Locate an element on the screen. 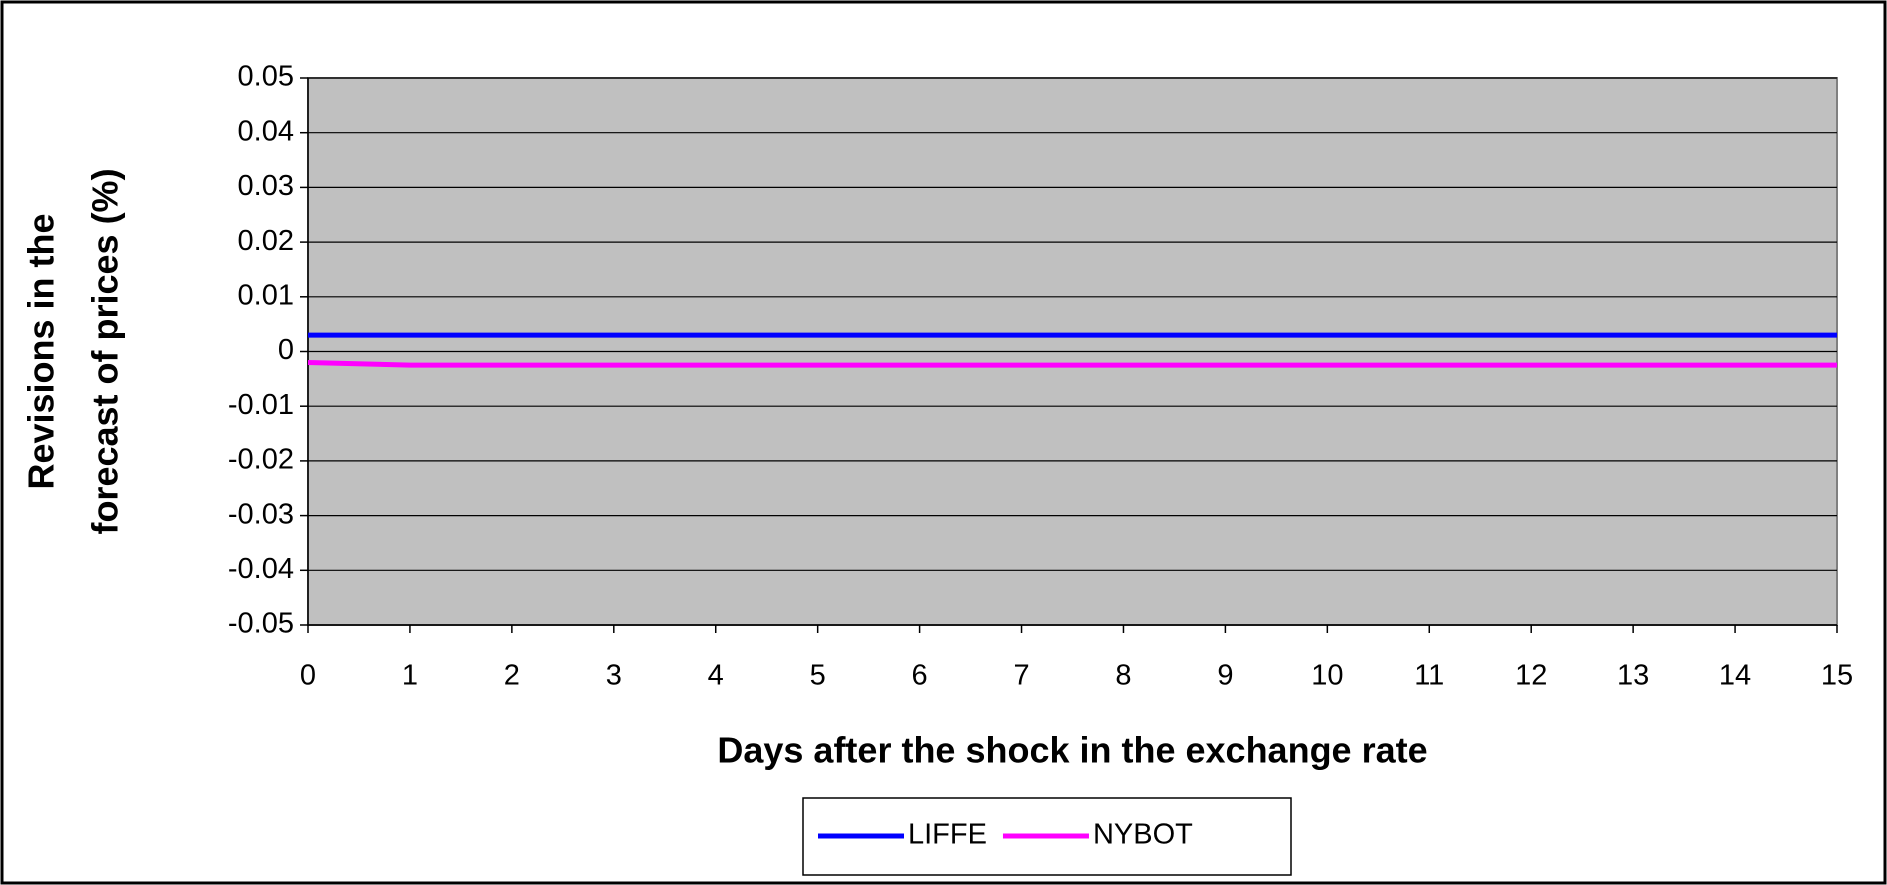 Image resolution: width=1887 pixels, height=885 pixels. legend-label: NYBOT is located at coordinates (1143, 835).